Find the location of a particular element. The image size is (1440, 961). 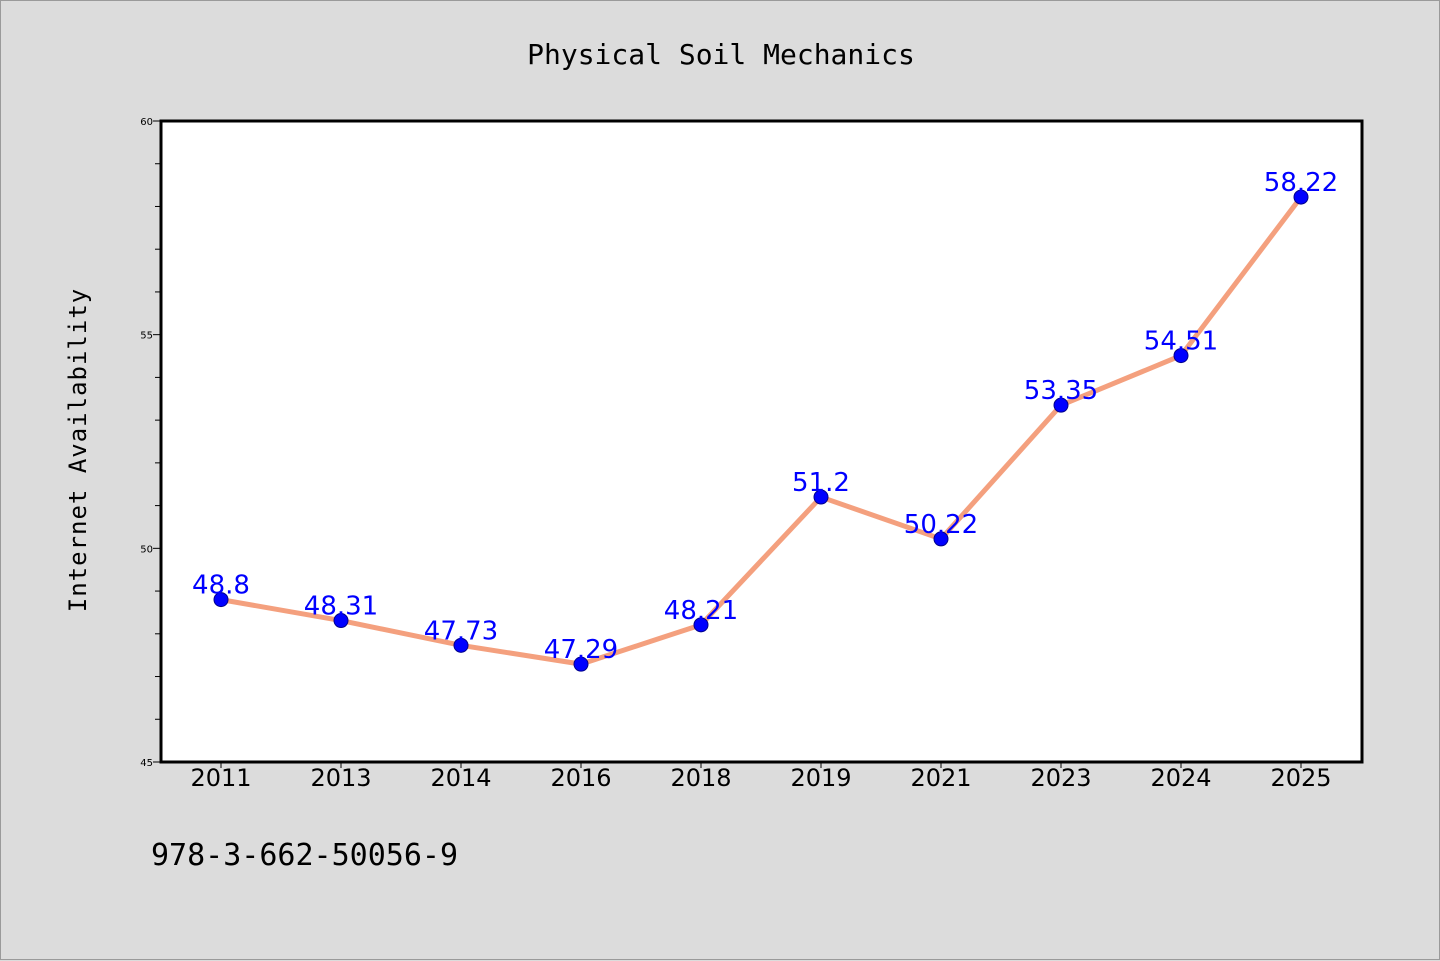

y-tick-label: 45 is located at coordinates (146, 763).